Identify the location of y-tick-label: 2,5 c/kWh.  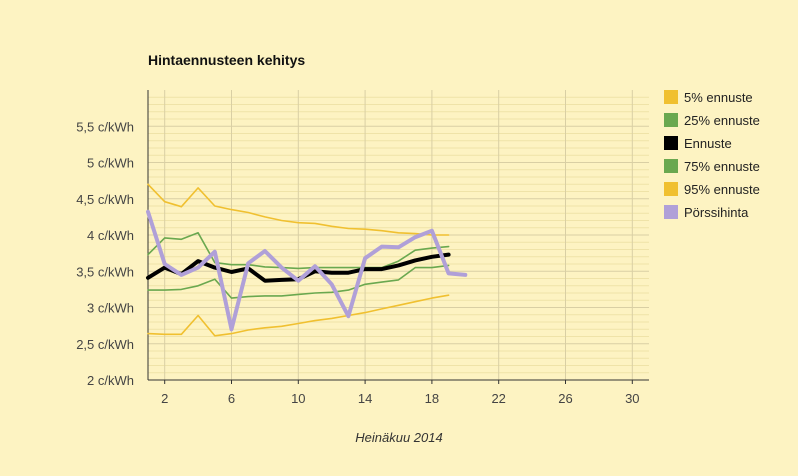
(105, 344).